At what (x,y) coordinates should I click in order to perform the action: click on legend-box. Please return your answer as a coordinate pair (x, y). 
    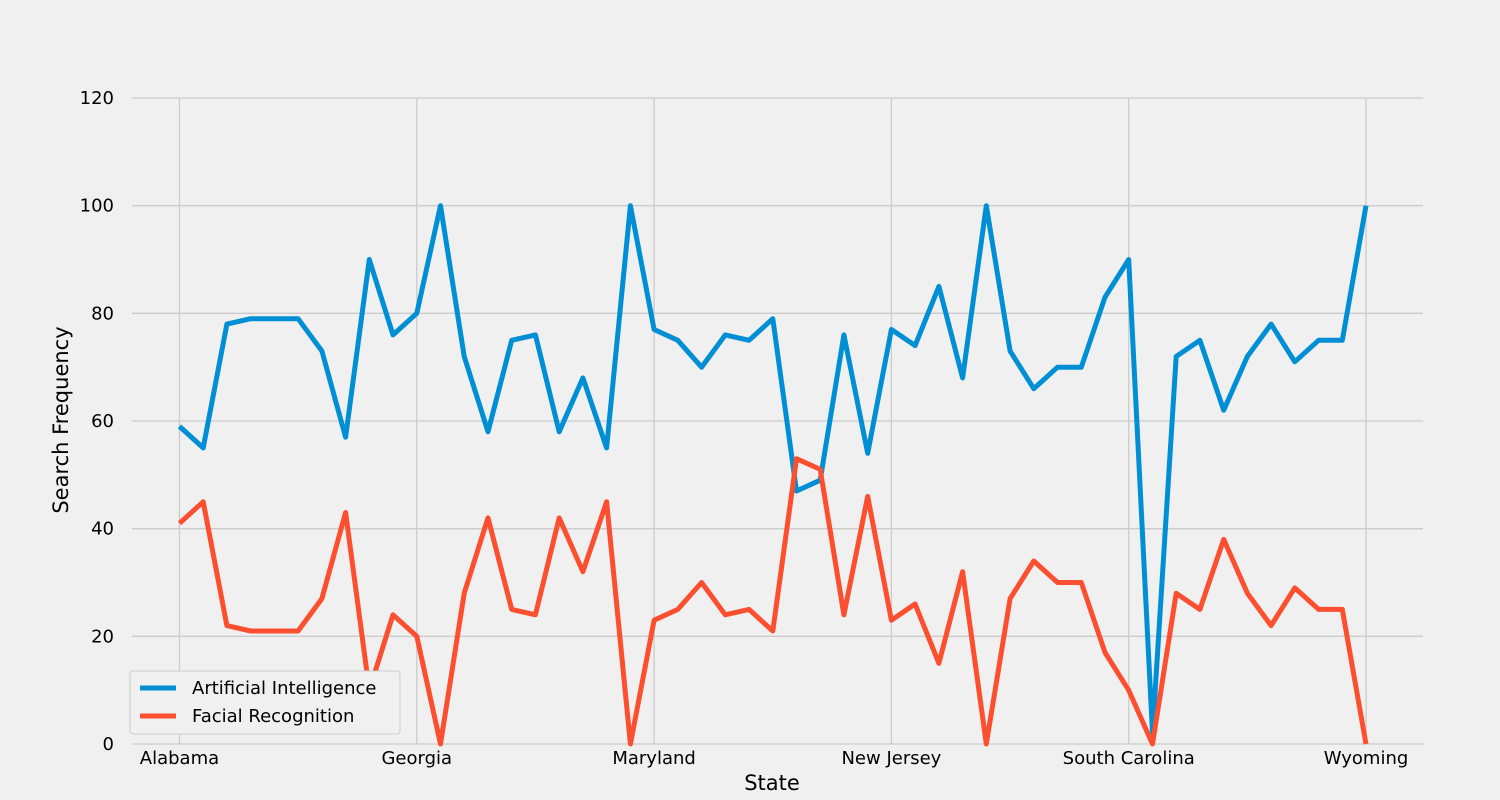
    Looking at the image, I should click on (265, 702).